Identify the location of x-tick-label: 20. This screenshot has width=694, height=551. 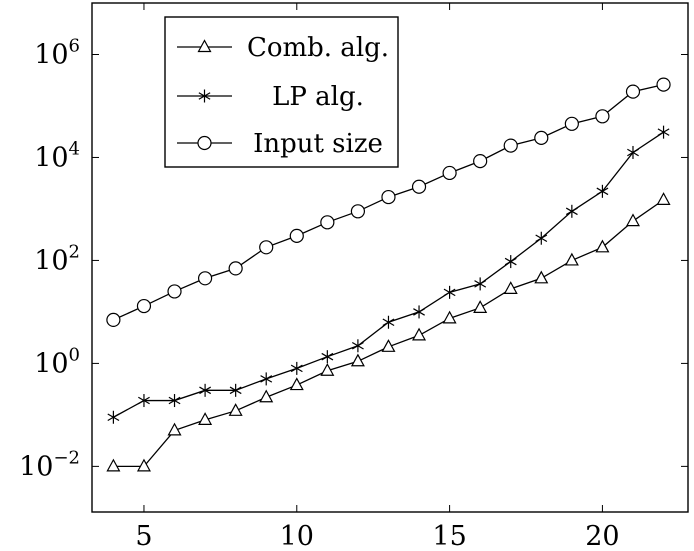
(602, 536).